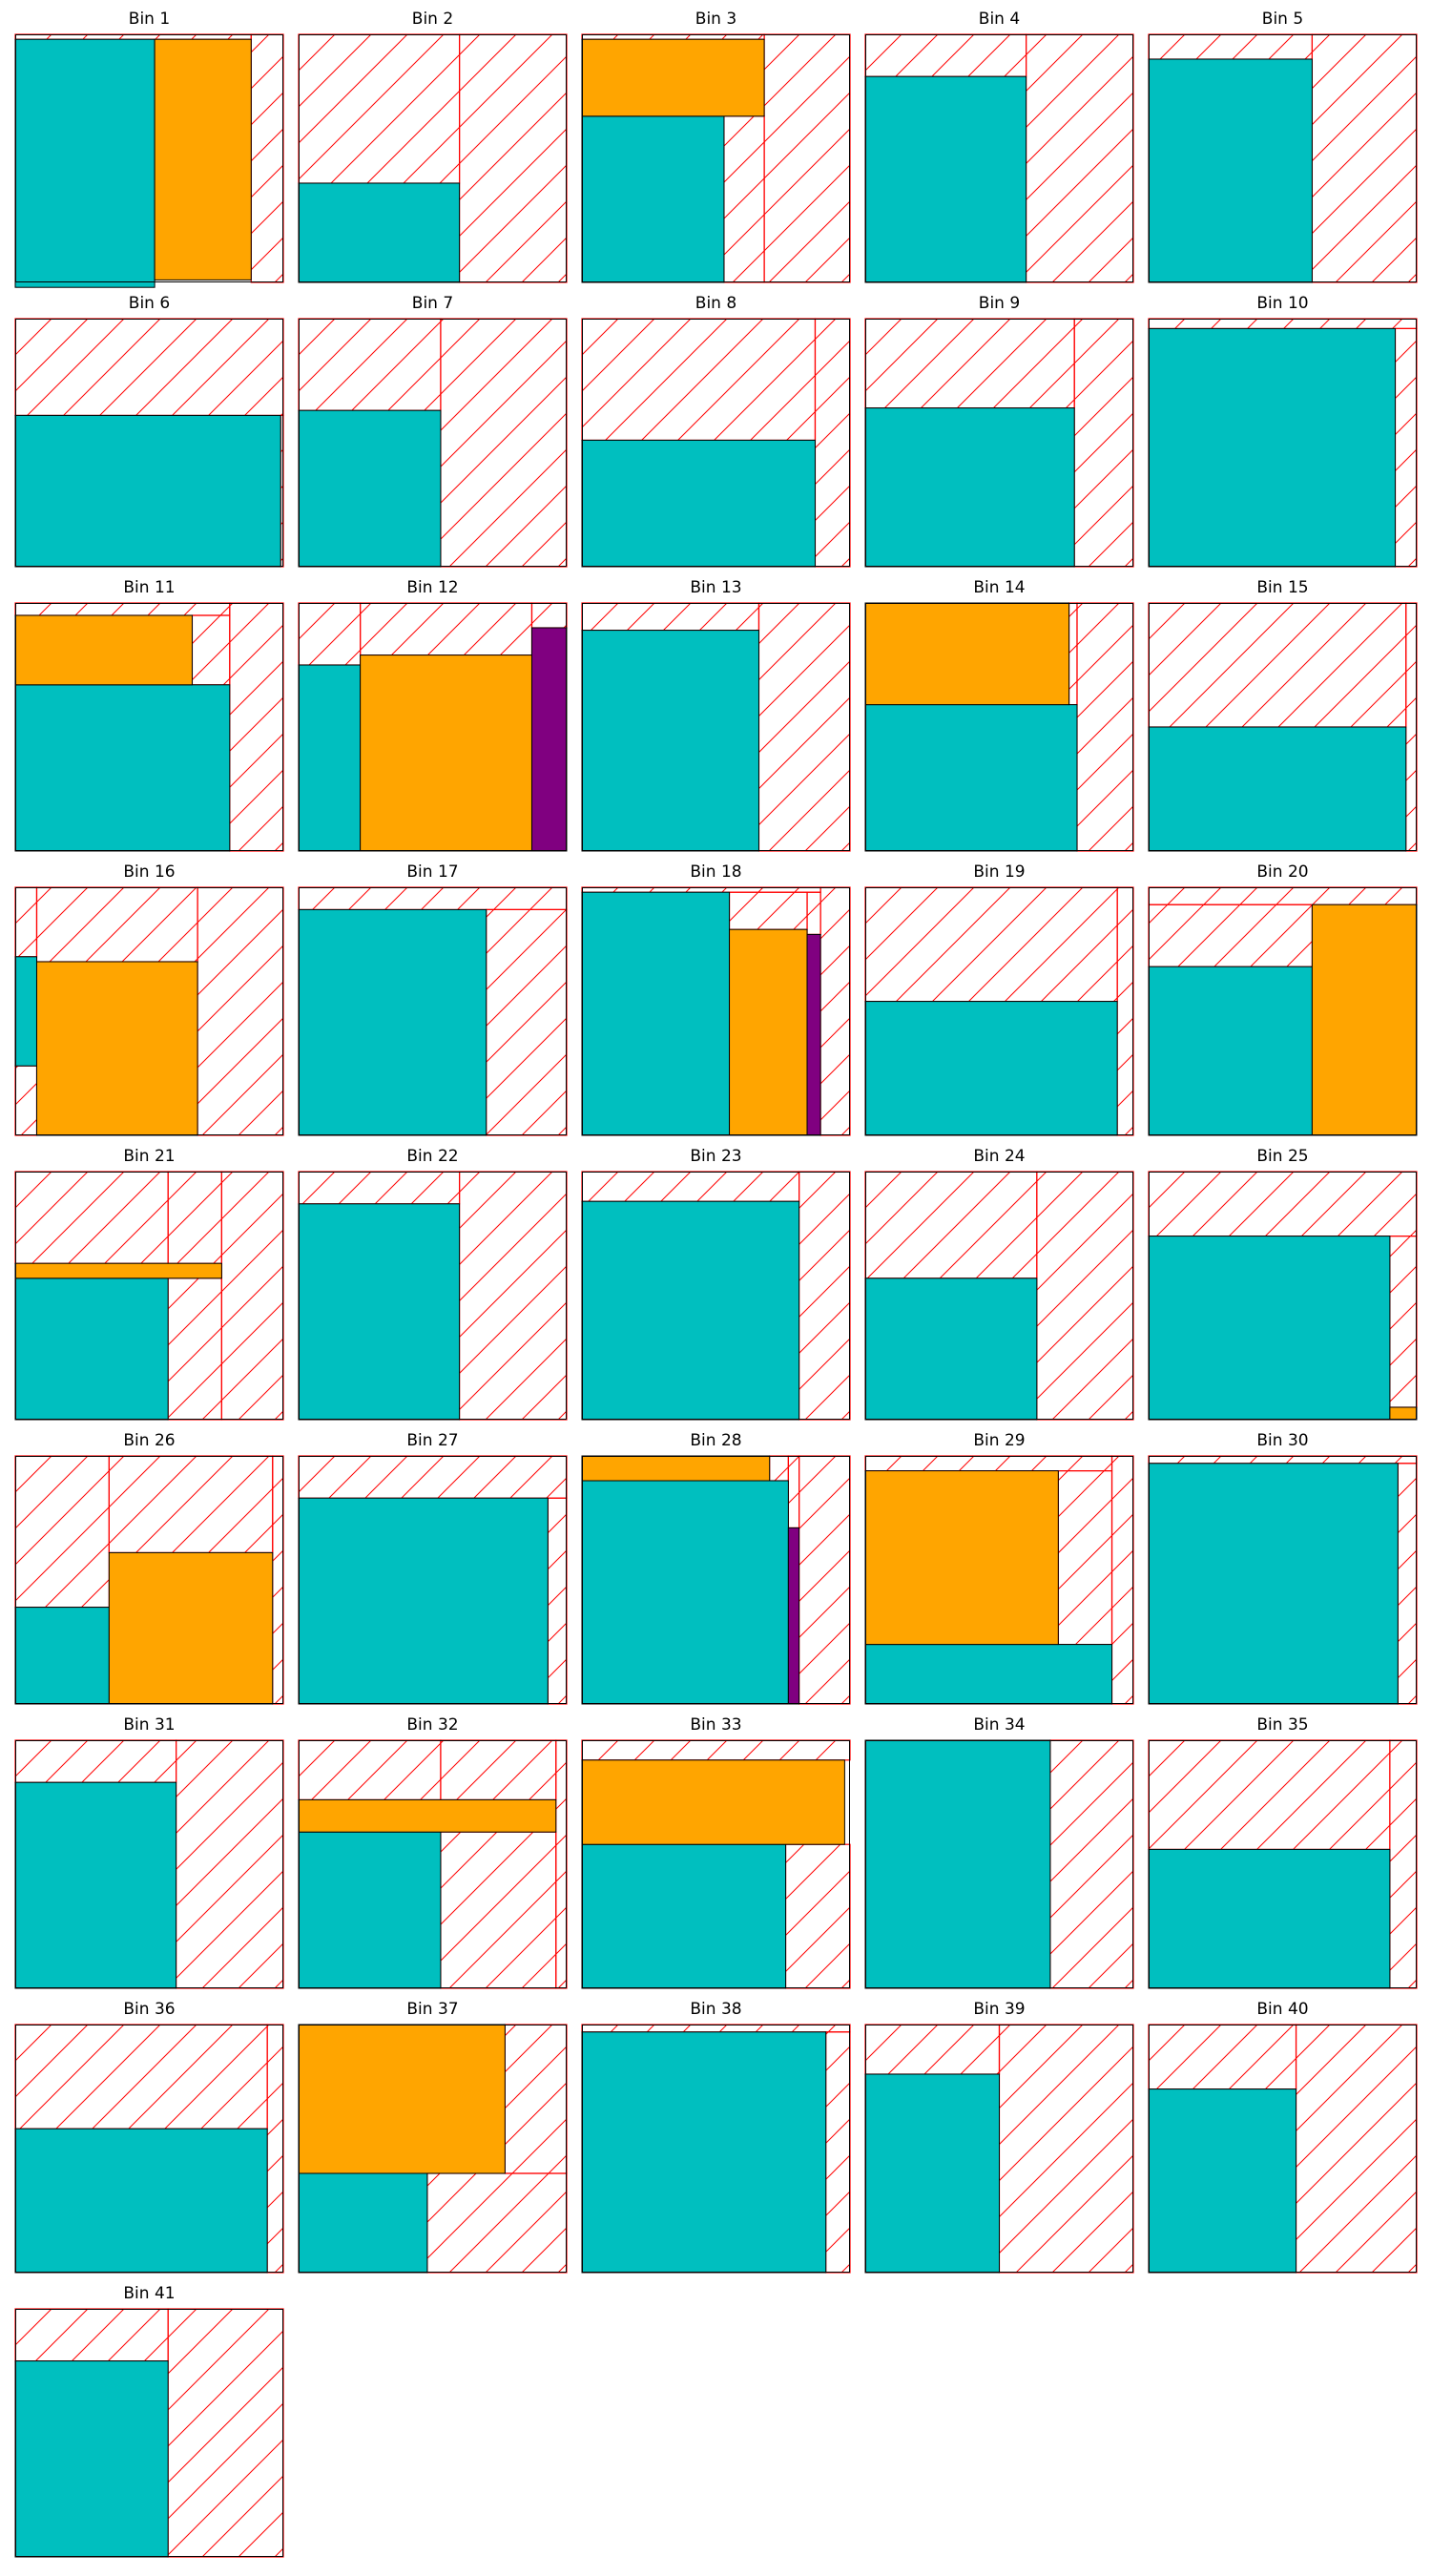 The image size is (1431, 2576). What do you see at coordinates (999, 1725) in the screenshot?
I see `bin-title: Bin 34` at bounding box center [999, 1725].